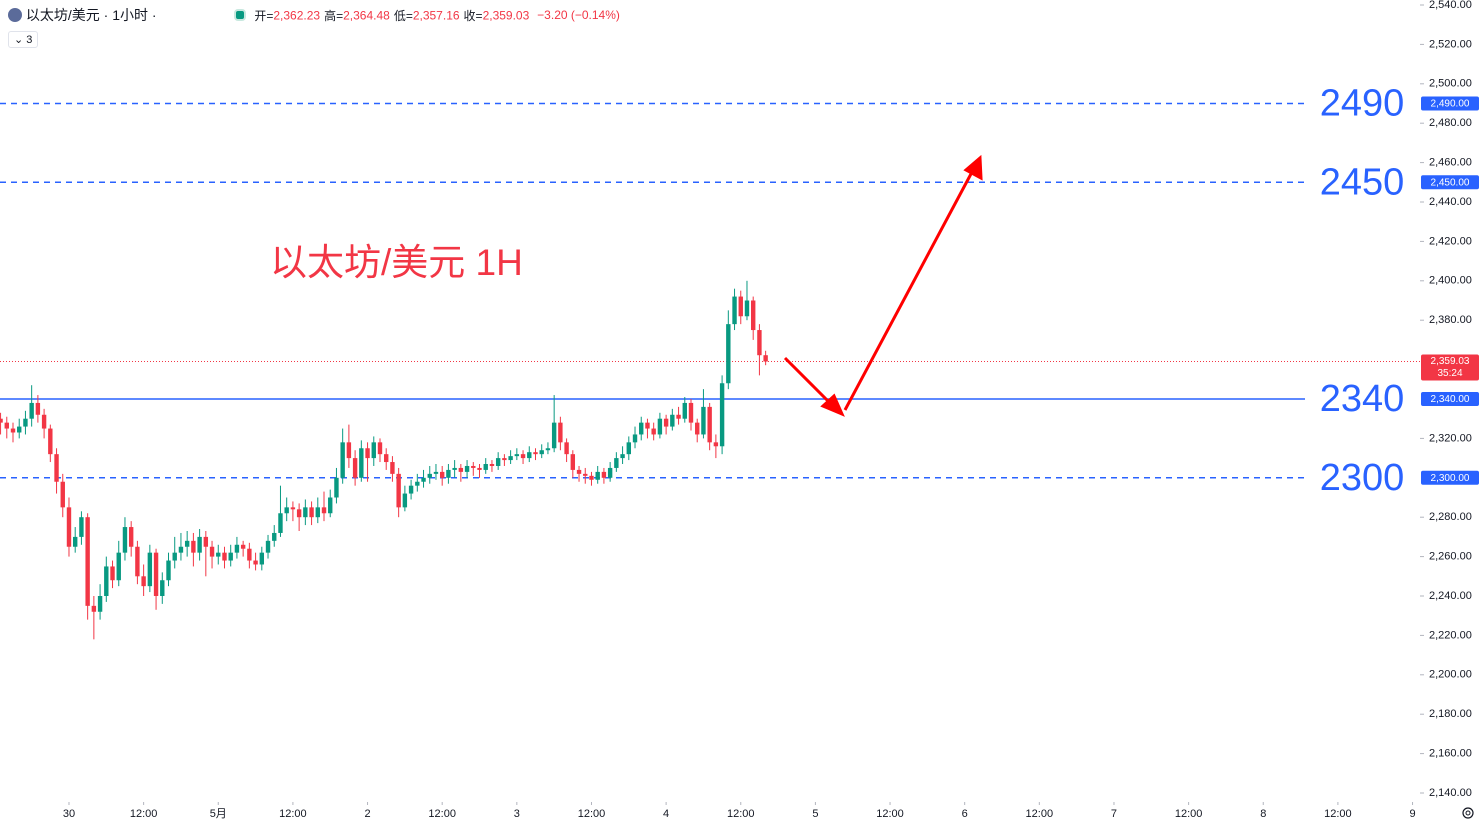 The height and width of the screenshot is (824, 1483). I want to click on level-tag-label: 2,490.00, so click(1450, 104).